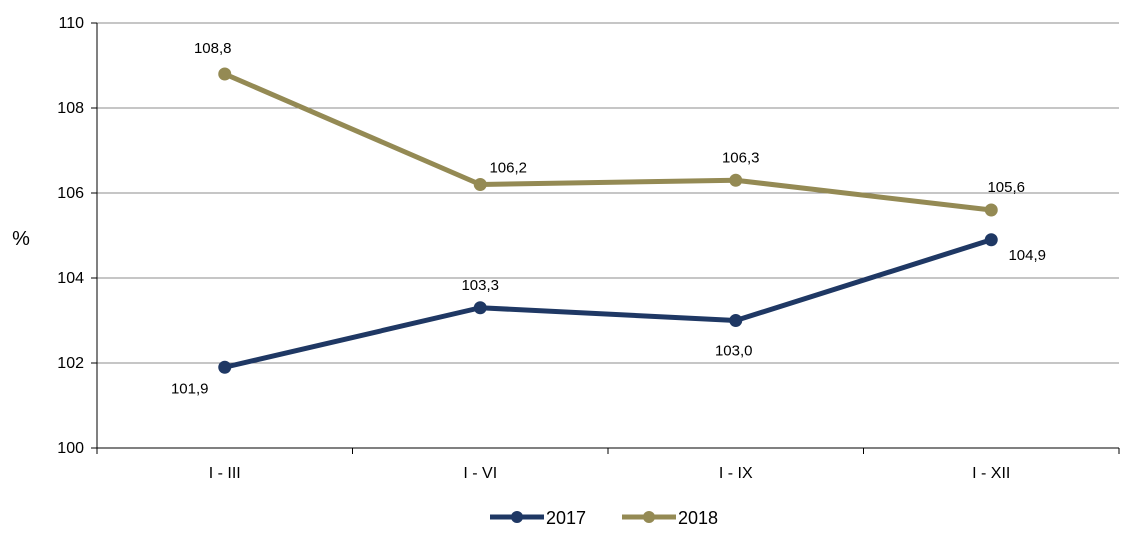 The image size is (1139, 550). Describe the element at coordinates (734, 351) in the screenshot. I see `data-label-2017: 103,0` at that location.